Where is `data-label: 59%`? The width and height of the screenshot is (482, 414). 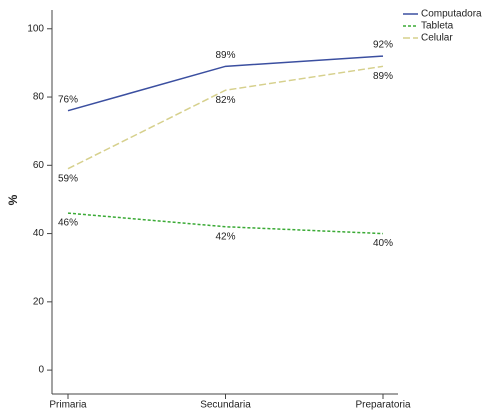
data-label: 59% is located at coordinates (68, 178).